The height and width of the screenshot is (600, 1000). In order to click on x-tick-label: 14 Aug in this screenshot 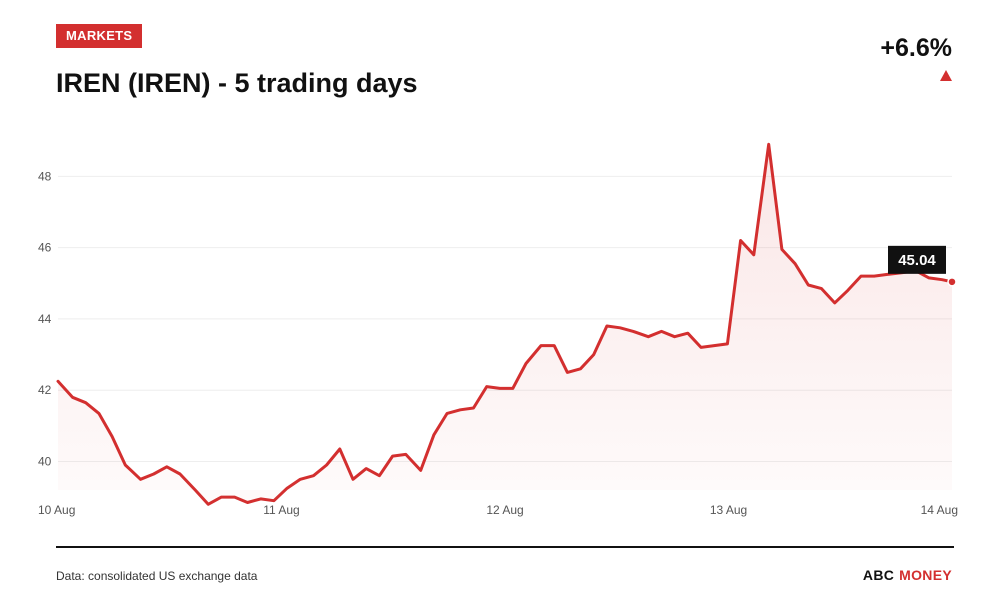, I will do `click(939, 510)`.